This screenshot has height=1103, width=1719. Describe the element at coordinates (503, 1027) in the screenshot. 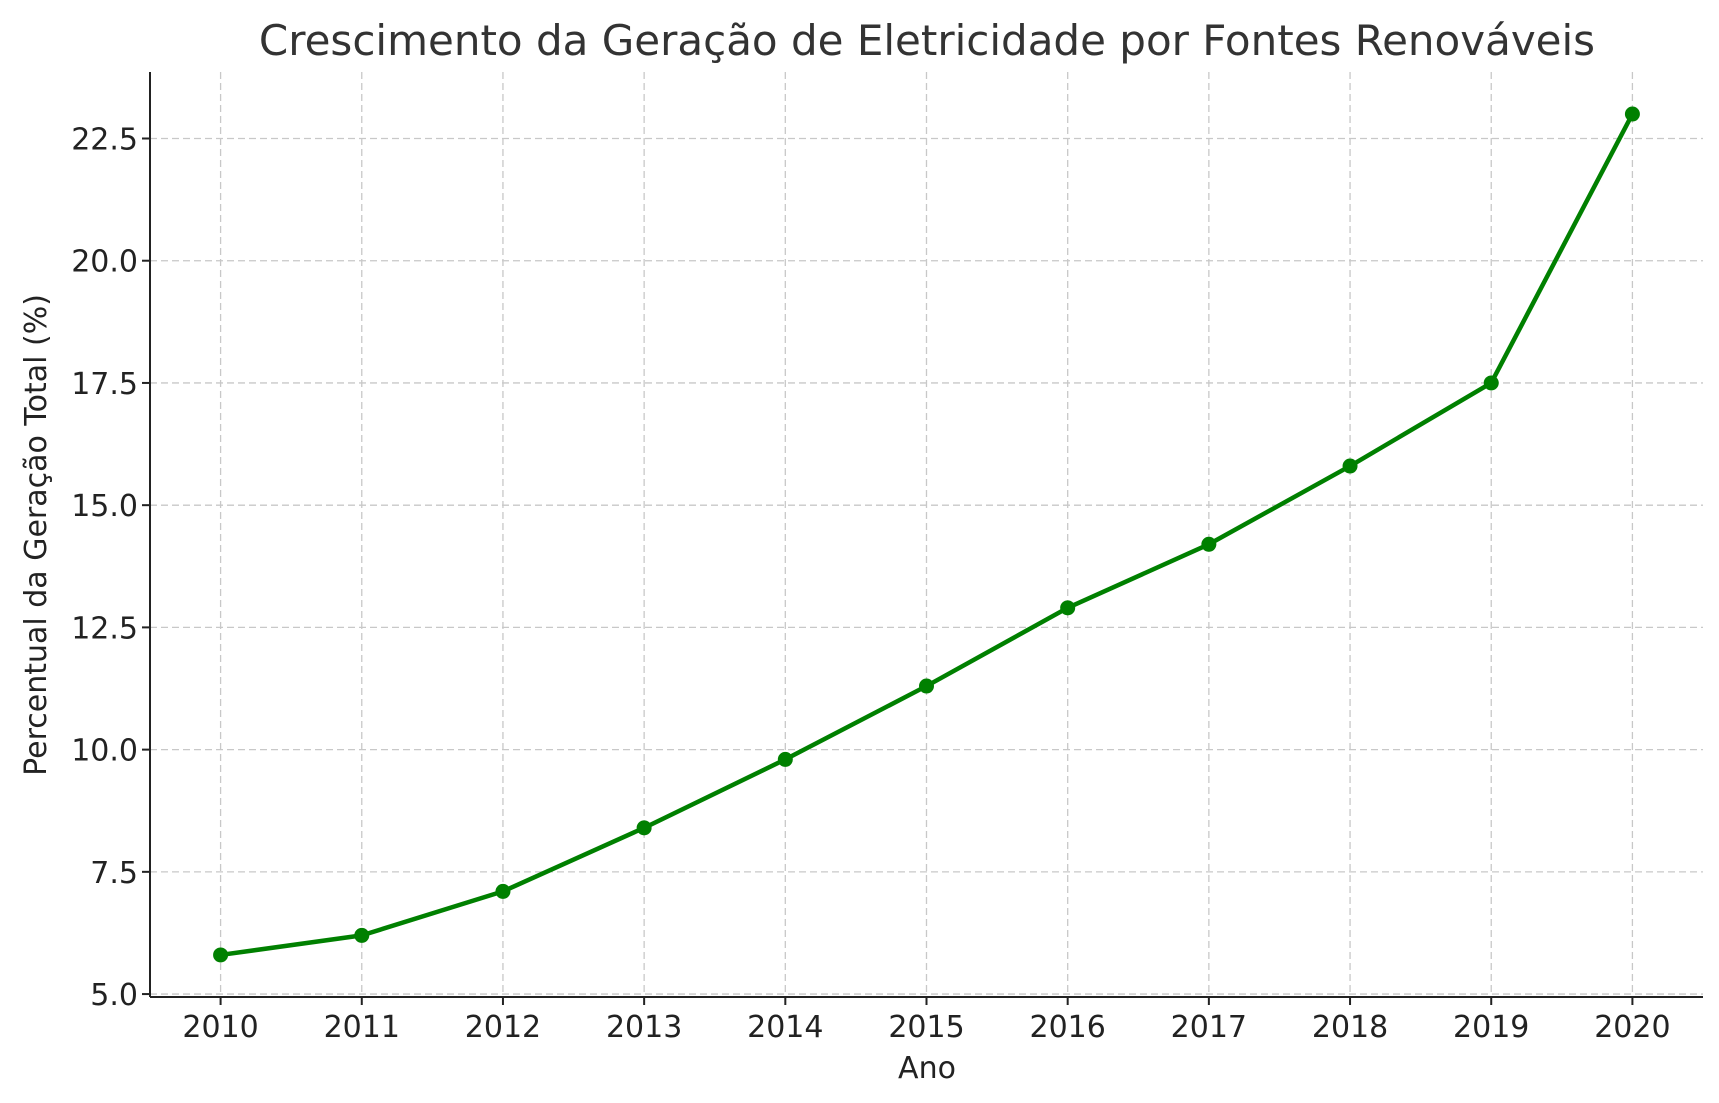

I see `x-tick-label: 2012` at that location.